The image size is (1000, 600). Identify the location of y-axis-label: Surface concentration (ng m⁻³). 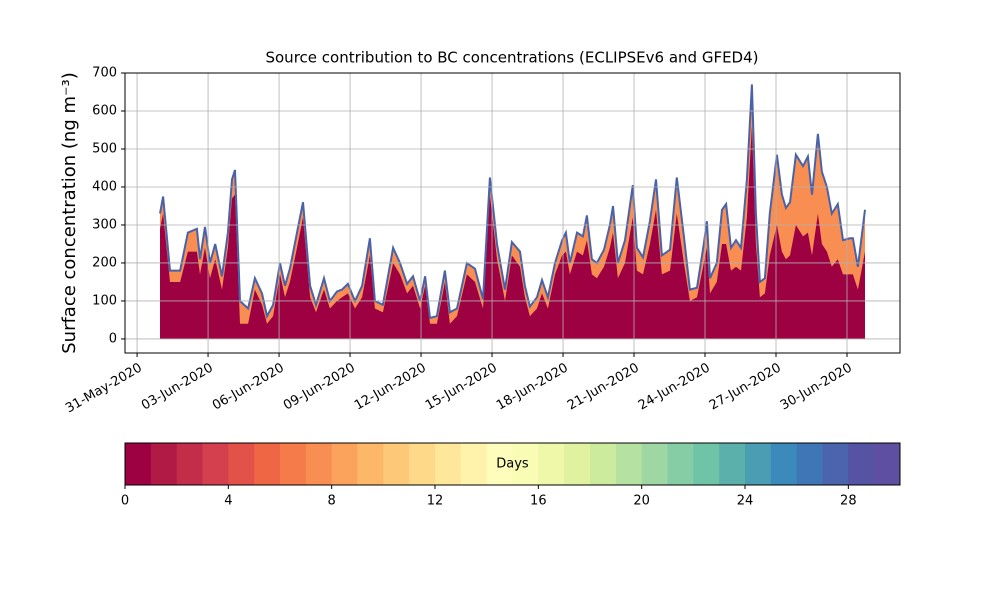
(69, 213).